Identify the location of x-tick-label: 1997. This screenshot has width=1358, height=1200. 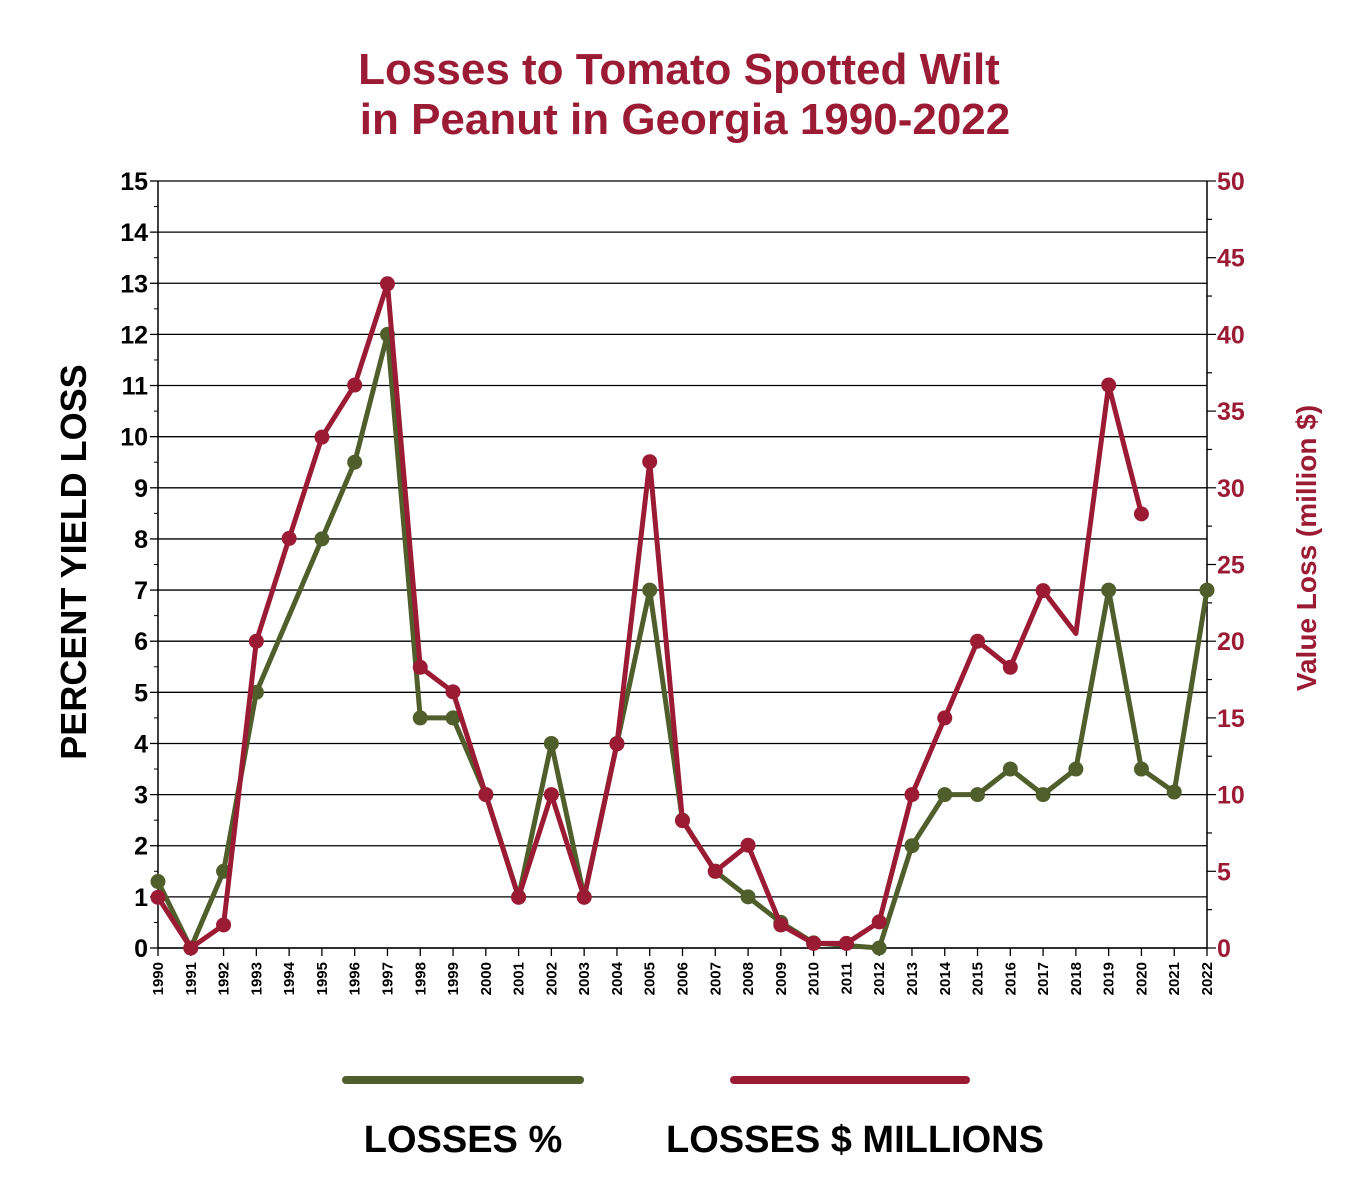
(387, 978).